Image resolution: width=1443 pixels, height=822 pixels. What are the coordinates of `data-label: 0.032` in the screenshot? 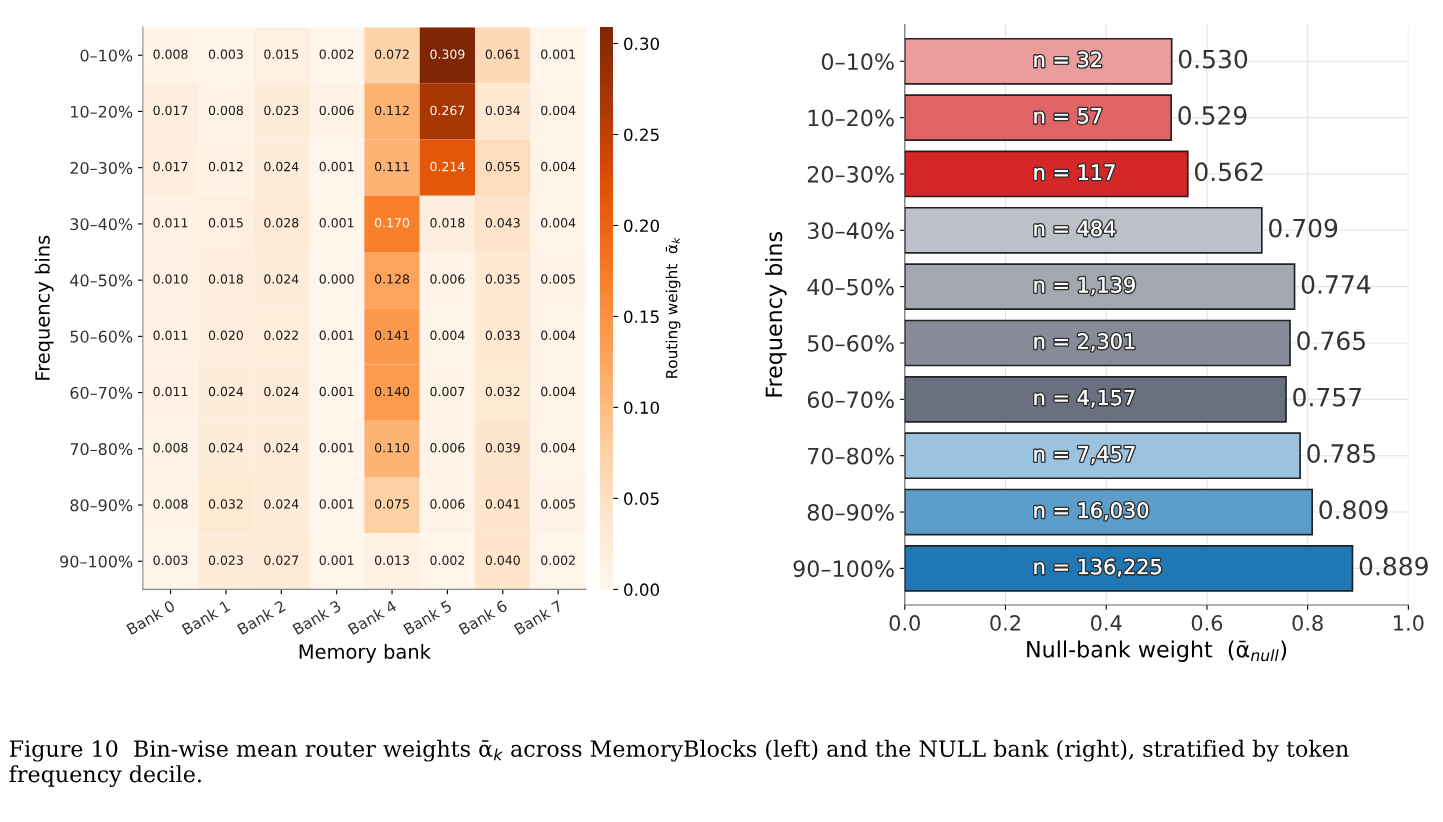 It's located at (502, 391).